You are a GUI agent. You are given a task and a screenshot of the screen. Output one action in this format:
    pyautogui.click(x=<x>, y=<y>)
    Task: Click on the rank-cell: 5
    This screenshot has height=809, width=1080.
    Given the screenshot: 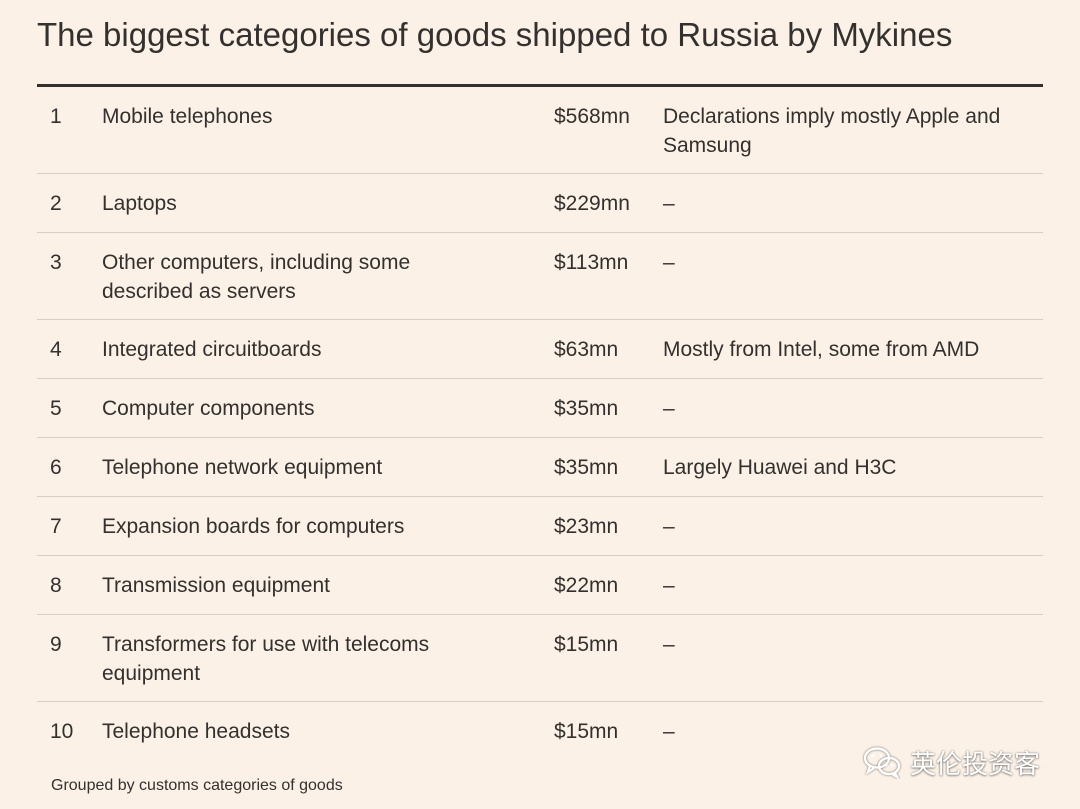 What is the action you would take?
    pyautogui.click(x=56, y=408)
    